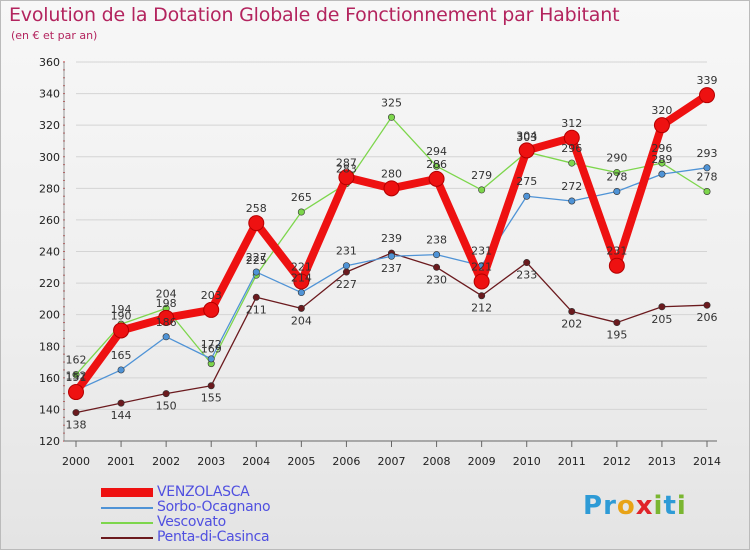 The height and width of the screenshot is (550, 750). Describe the element at coordinates (211, 295) in the screenshot. I see `value-label: 203` at that location.